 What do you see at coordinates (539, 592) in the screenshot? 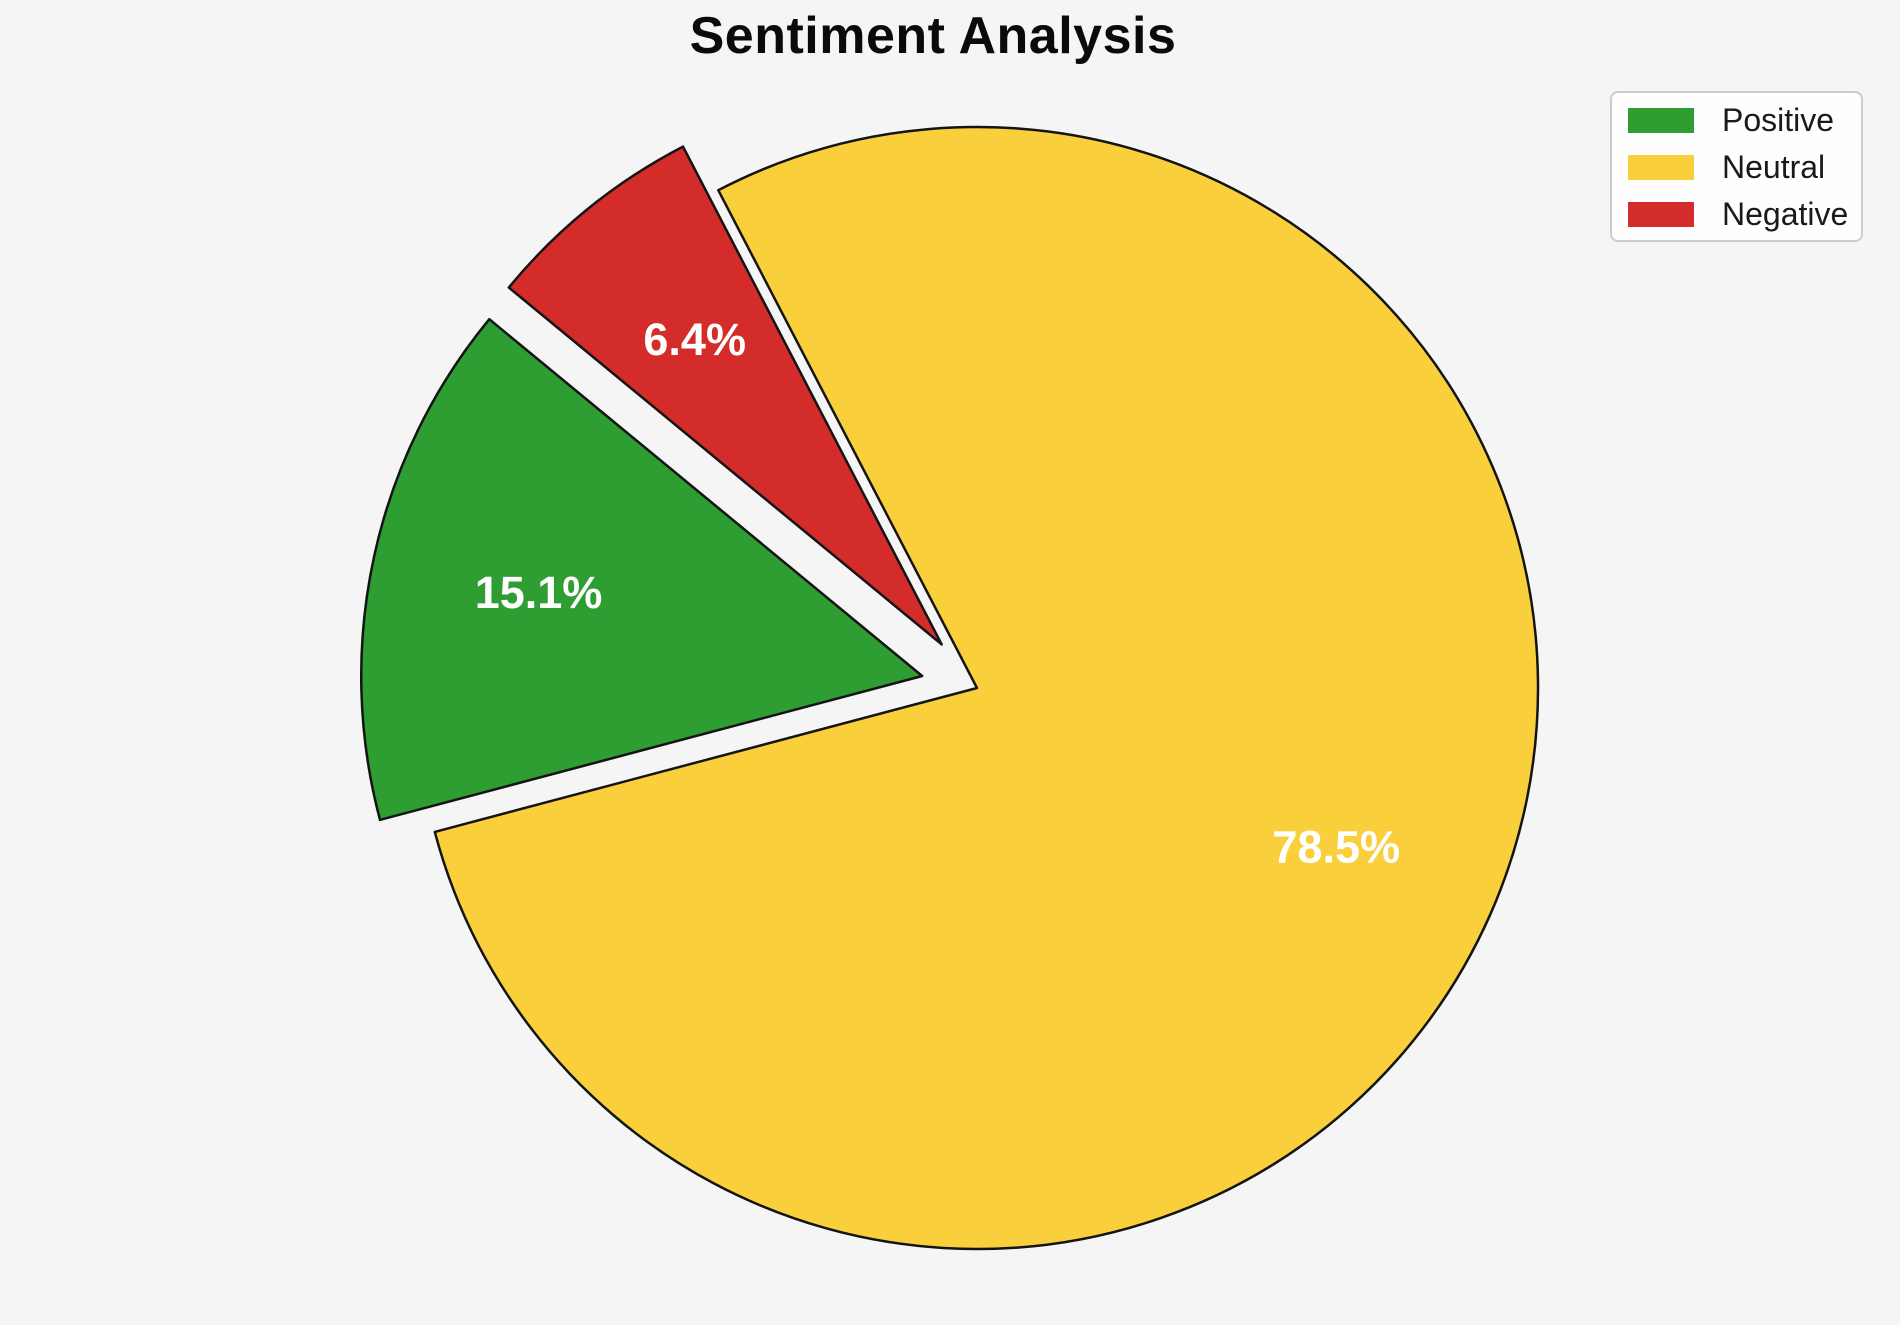
I see `pct-label-positive: 15.1%` at bounding box center [539, 592].